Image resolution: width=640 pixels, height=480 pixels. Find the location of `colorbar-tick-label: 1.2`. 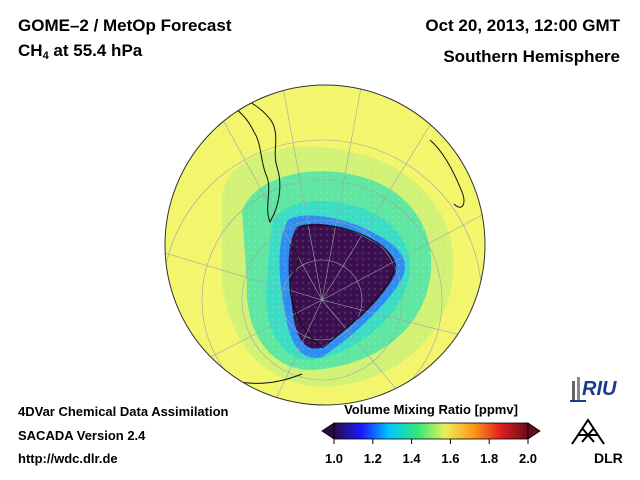

colorbar-tick-label: 1.2 is located at coordinates (372, 458).